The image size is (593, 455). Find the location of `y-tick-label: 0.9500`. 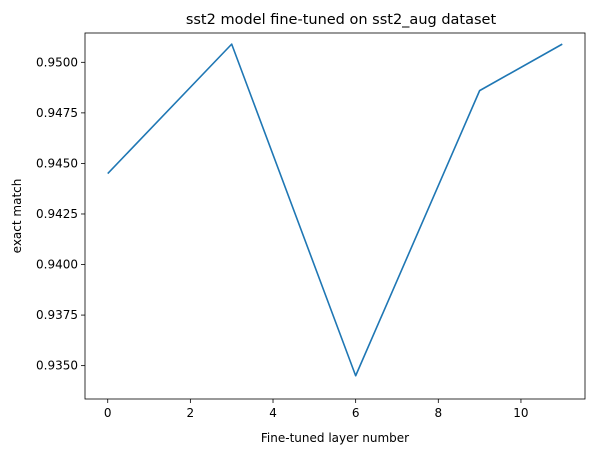

y-tick-label: 0.9500 is located at coordinates (57, 62).